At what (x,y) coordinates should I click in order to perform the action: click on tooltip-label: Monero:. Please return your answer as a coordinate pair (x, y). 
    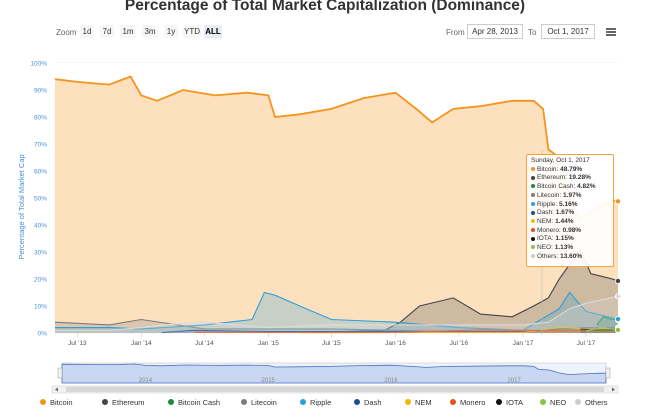
    Looking at the image, I should click on (550, 230).